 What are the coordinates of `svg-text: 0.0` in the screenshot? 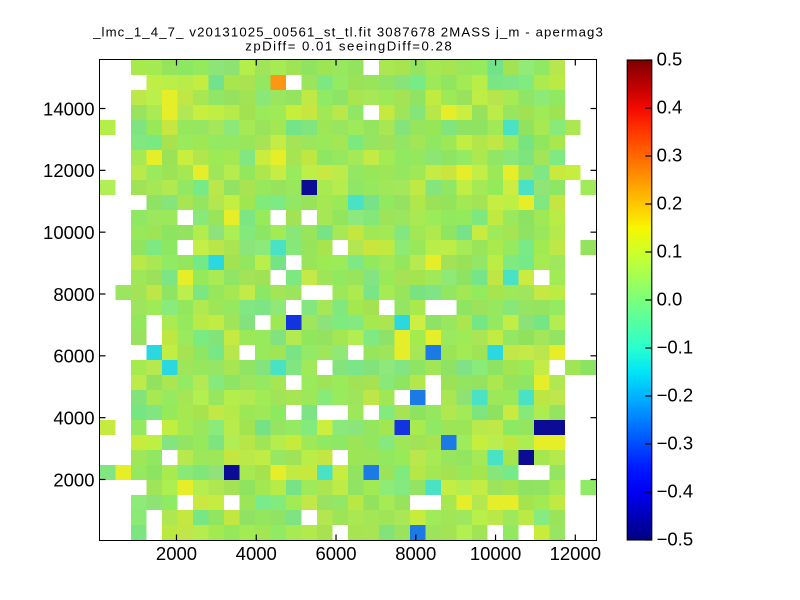 It's located at (670, 299).